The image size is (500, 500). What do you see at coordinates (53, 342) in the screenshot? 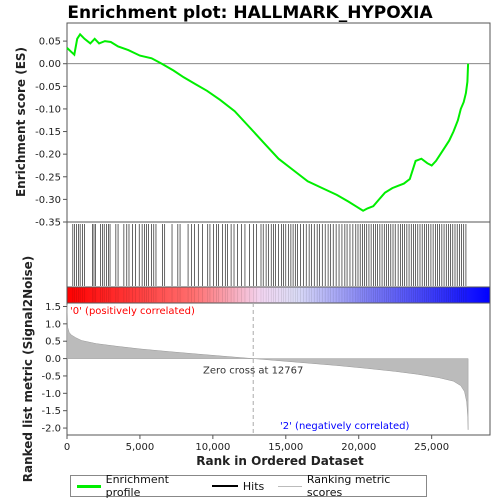
I see `metric-y-tick-label: 0.5` at bounding box center [53, 342].